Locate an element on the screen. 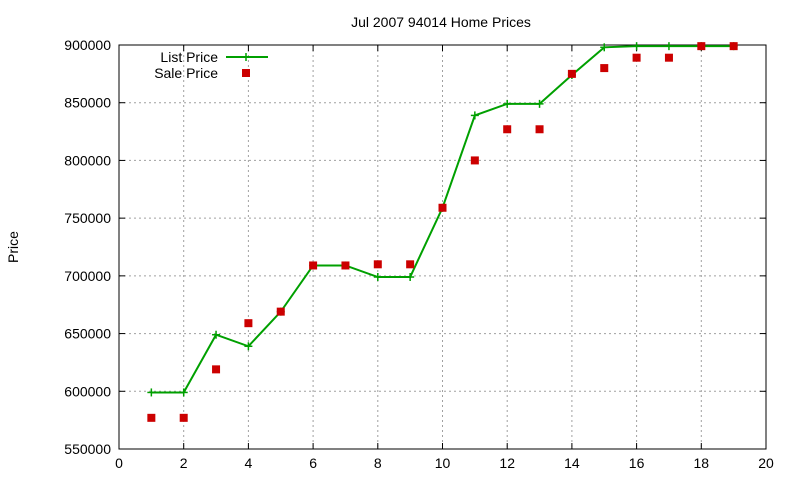  x-tick-label: 2 is located at coordinates (184, 463).